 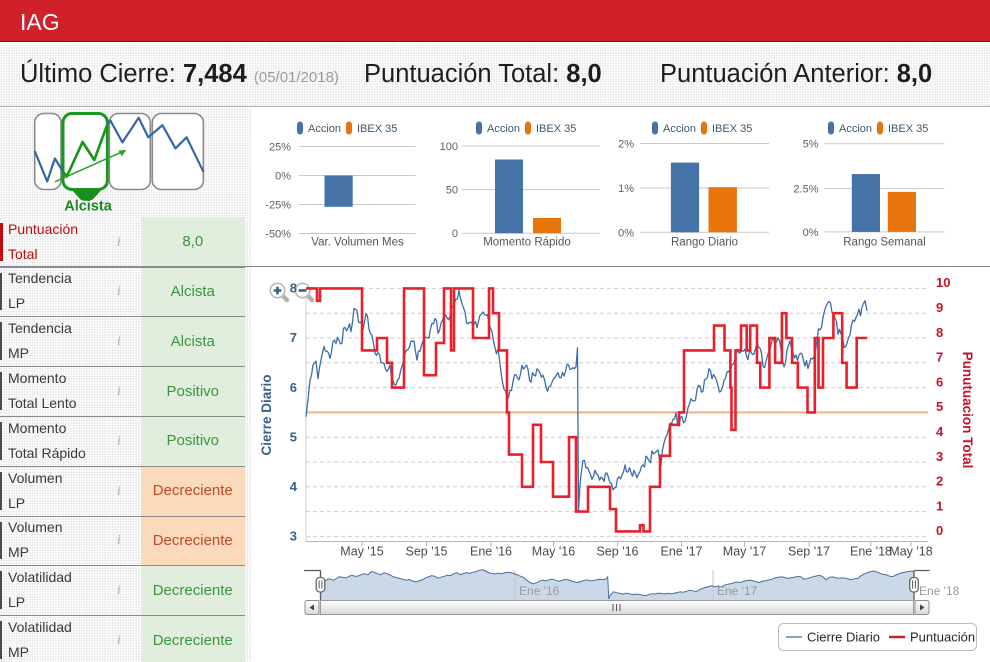 I want to click on svg-text: 9, so click(x=939, y=307).